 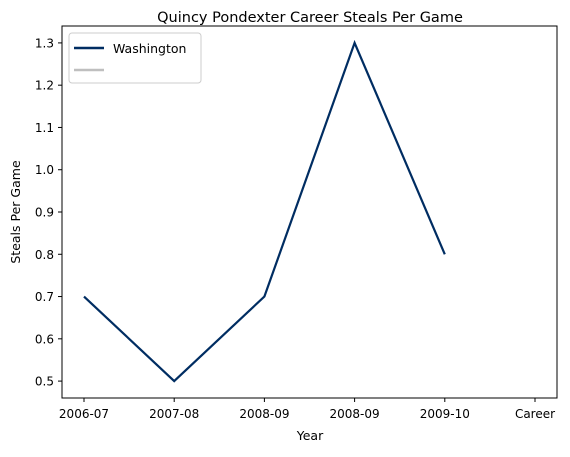 What do you see at coordinates (310, 18) in the screenshot?
I see `chart-title: Quincy Pondexter Career Steals Per Game` at bounding box center [310, 18].